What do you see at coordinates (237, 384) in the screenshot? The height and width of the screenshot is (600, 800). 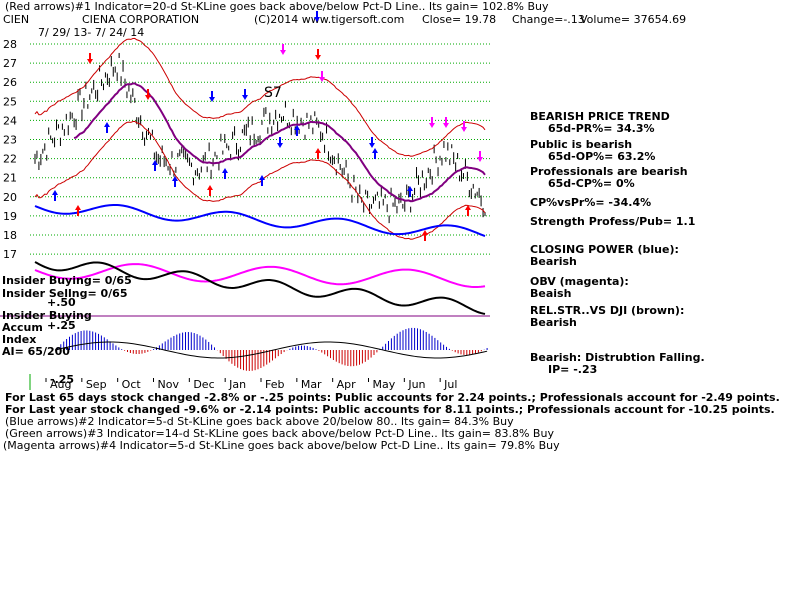 I see `x-tick-label: Jan` at bounding box center [237, 384].